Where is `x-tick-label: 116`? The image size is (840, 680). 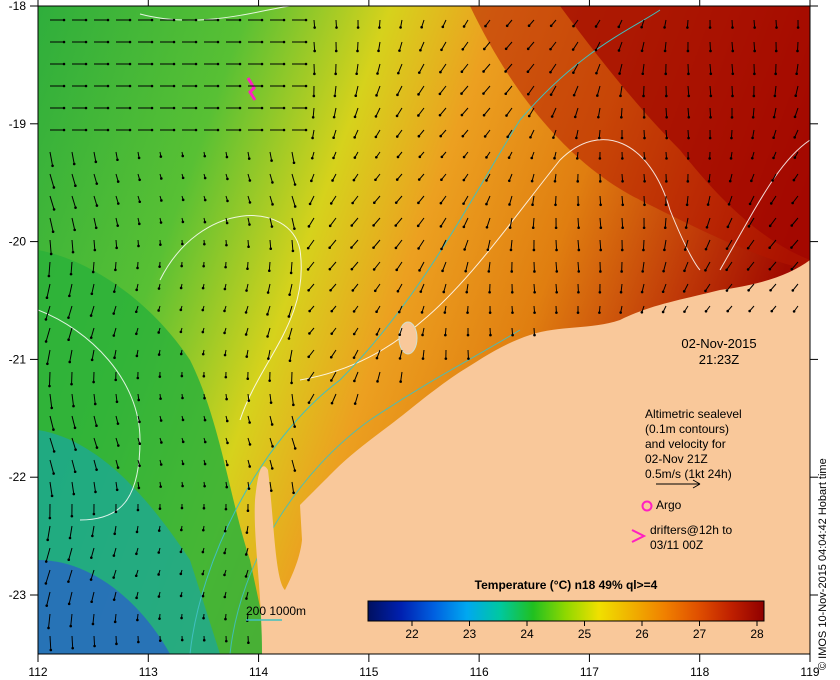
x-tick-label: 116 is located at coordinates (479, 672).